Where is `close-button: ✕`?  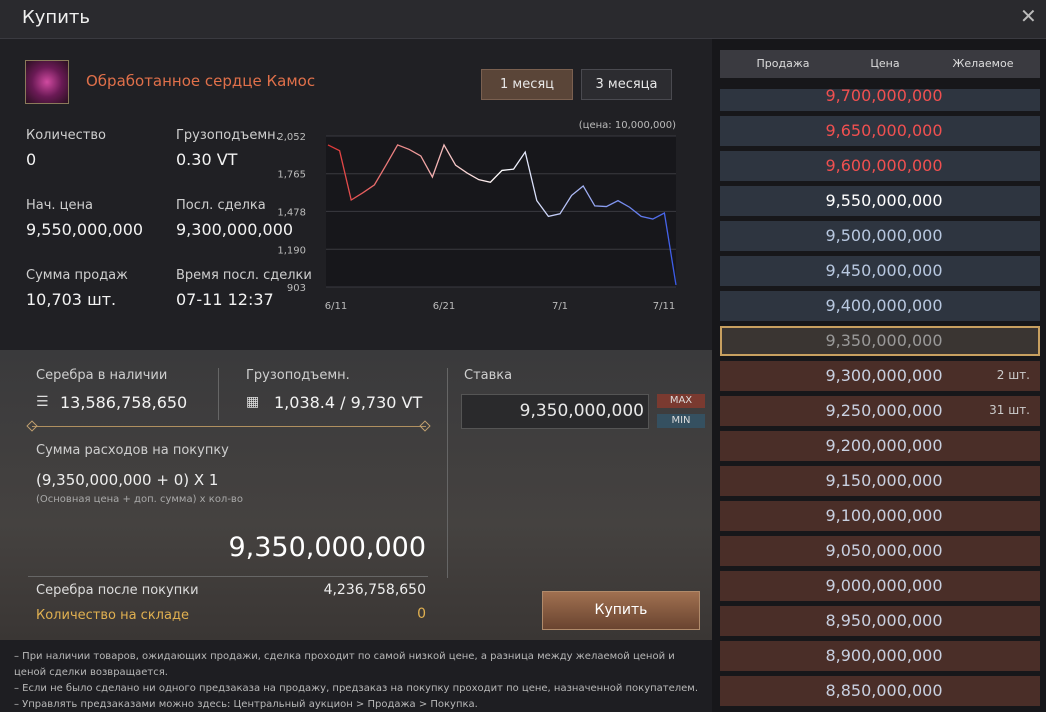 close-button: ✕ is located at coordinates (1028, 16).